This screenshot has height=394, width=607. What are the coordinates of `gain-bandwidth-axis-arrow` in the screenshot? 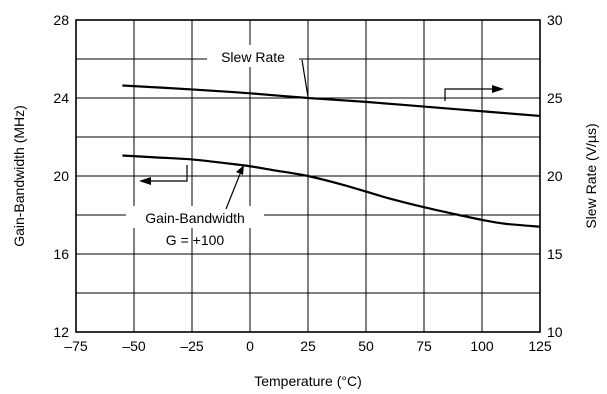 It's located at (168, 173).